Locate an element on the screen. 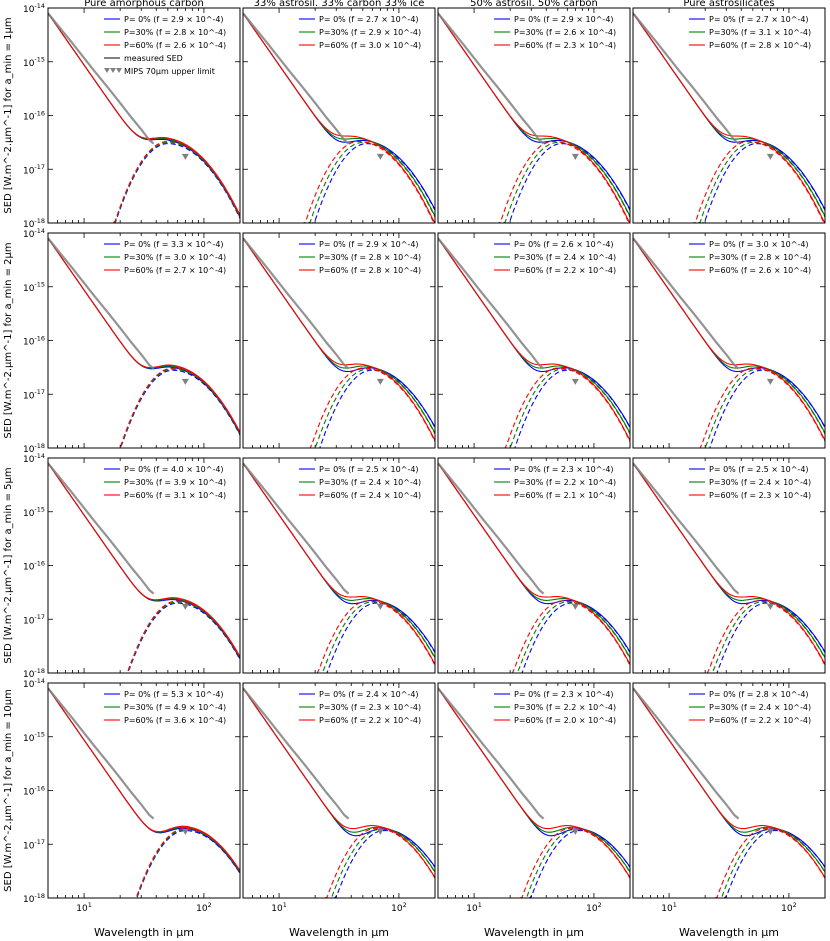 The width and height of the screenshot is (830, 941). x-axis-label: Wavelength in μm is located at coordinates (729, 932).